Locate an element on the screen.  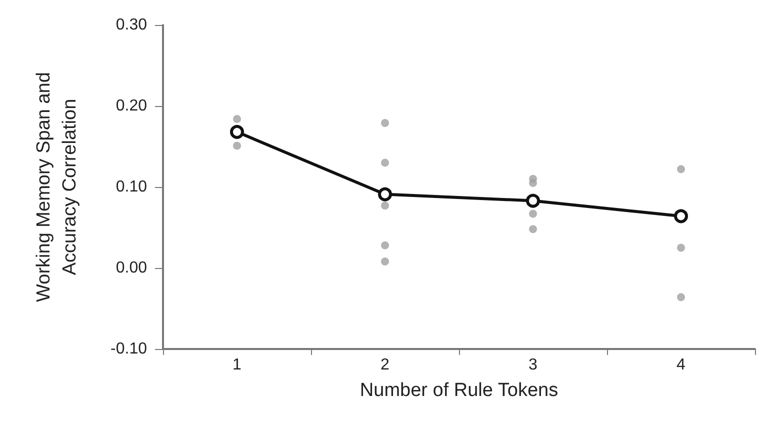
x-tick-label: 3 is located at coordinates (533, 365).